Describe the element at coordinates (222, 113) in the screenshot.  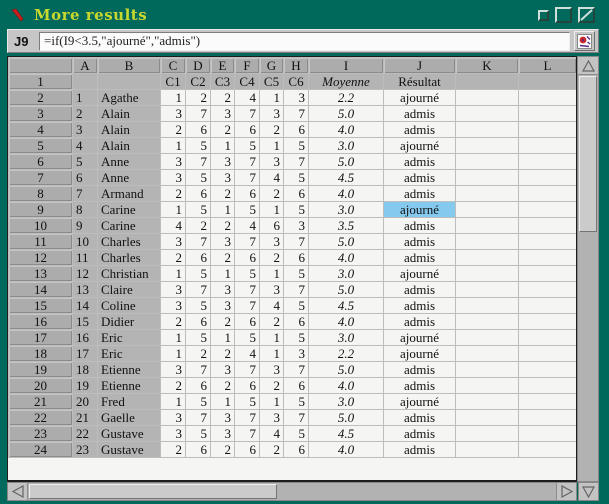
I see `cell-E3: 3` at that location.